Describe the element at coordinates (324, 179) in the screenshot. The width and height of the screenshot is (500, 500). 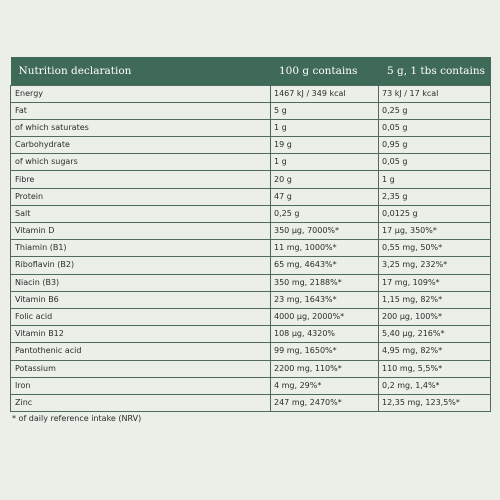
I see `value-per-100g: 20 g` at that location.